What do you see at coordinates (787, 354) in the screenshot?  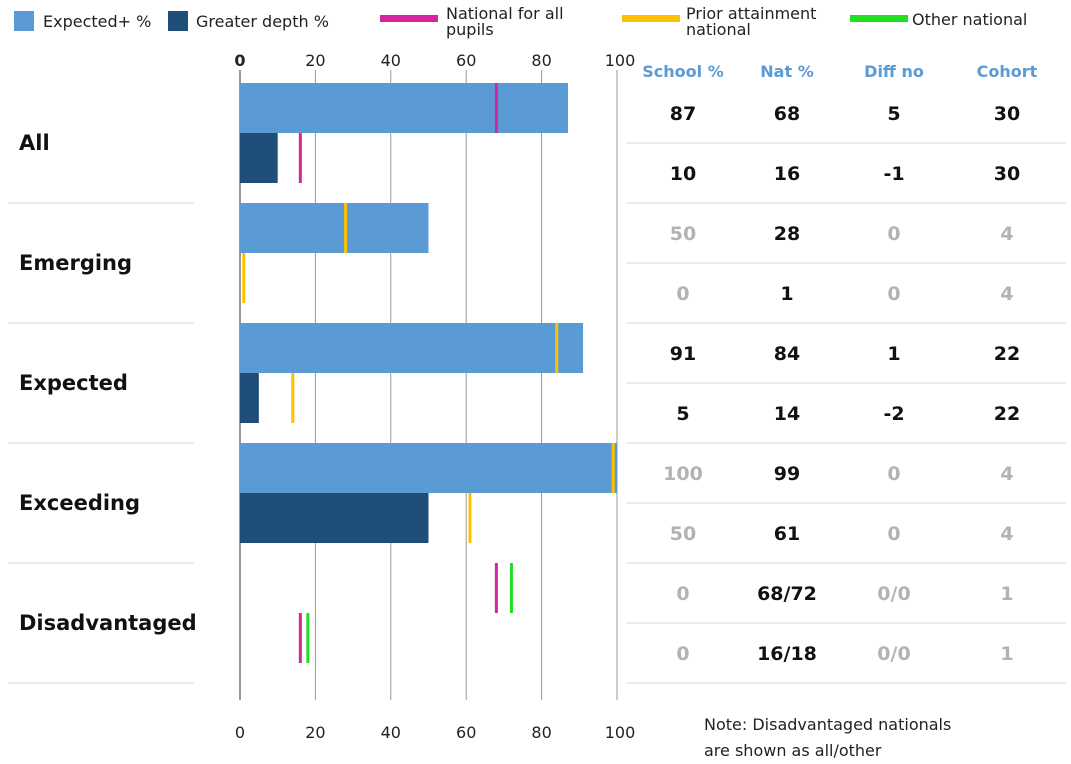 I see `table-cell: 84` at bounding box center [787, 354].